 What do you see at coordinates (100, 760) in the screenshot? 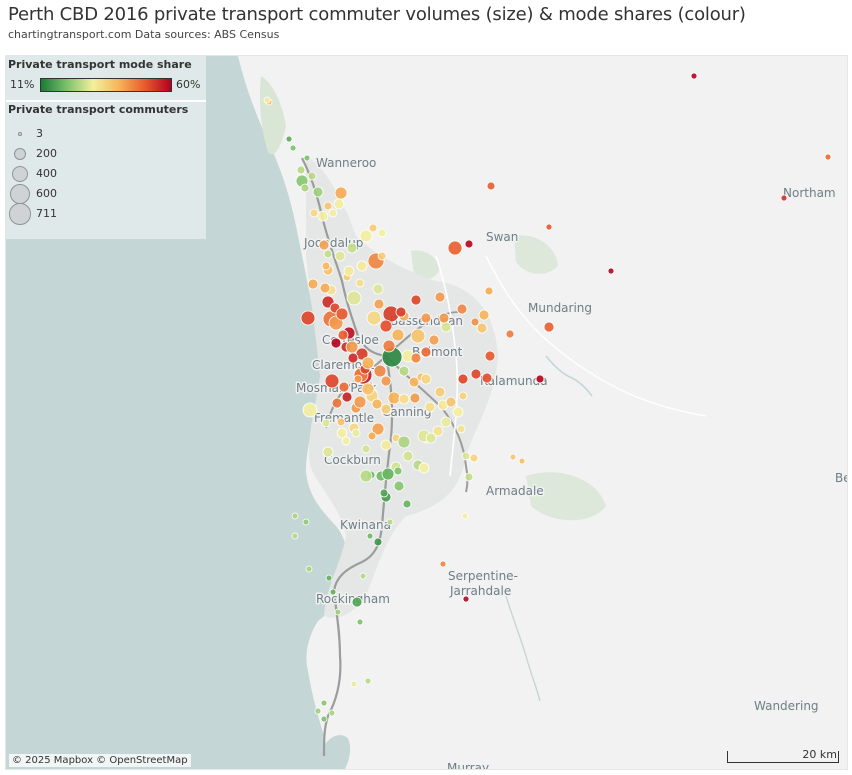
I see `map-attribution: © 2025 Mapbox © OpenStreetMap` at bounding box center [100, 760].